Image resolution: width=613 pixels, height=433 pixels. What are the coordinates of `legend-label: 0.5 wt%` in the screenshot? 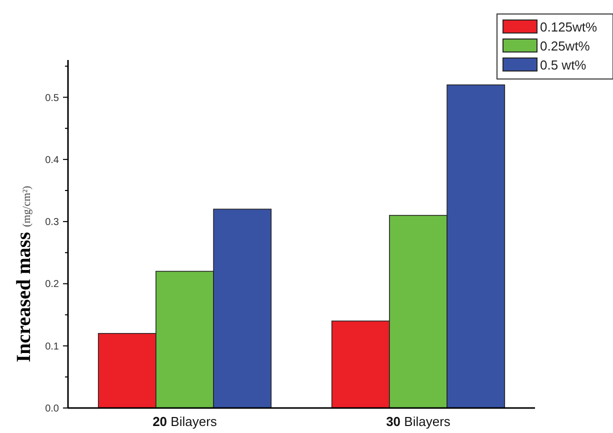 It's located at (563, 65).